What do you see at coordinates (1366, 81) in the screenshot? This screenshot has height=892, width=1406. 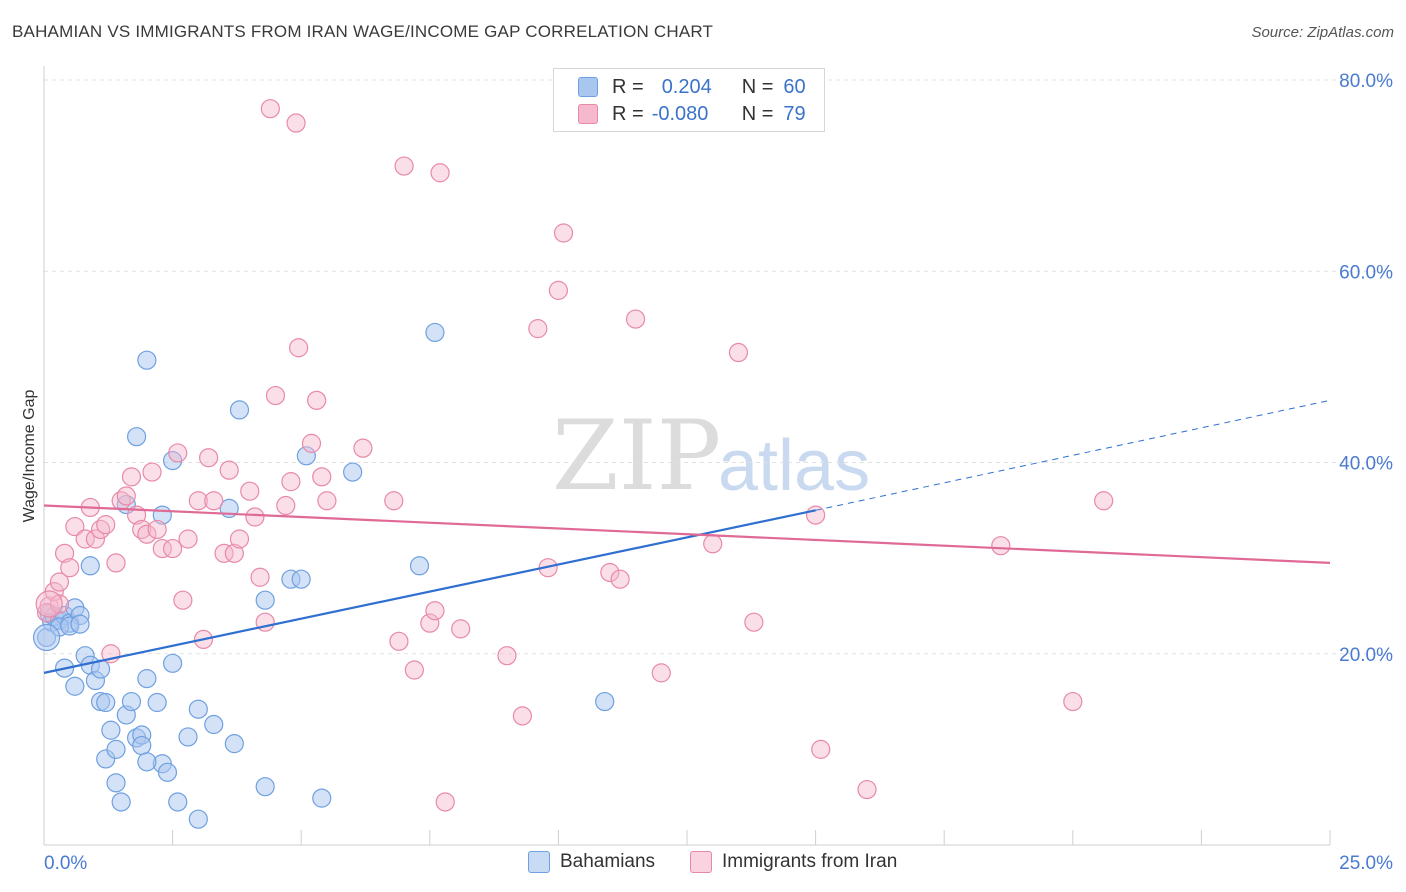 I see `y-tick-label: 80.0%` at bounding box center [1366, 81].